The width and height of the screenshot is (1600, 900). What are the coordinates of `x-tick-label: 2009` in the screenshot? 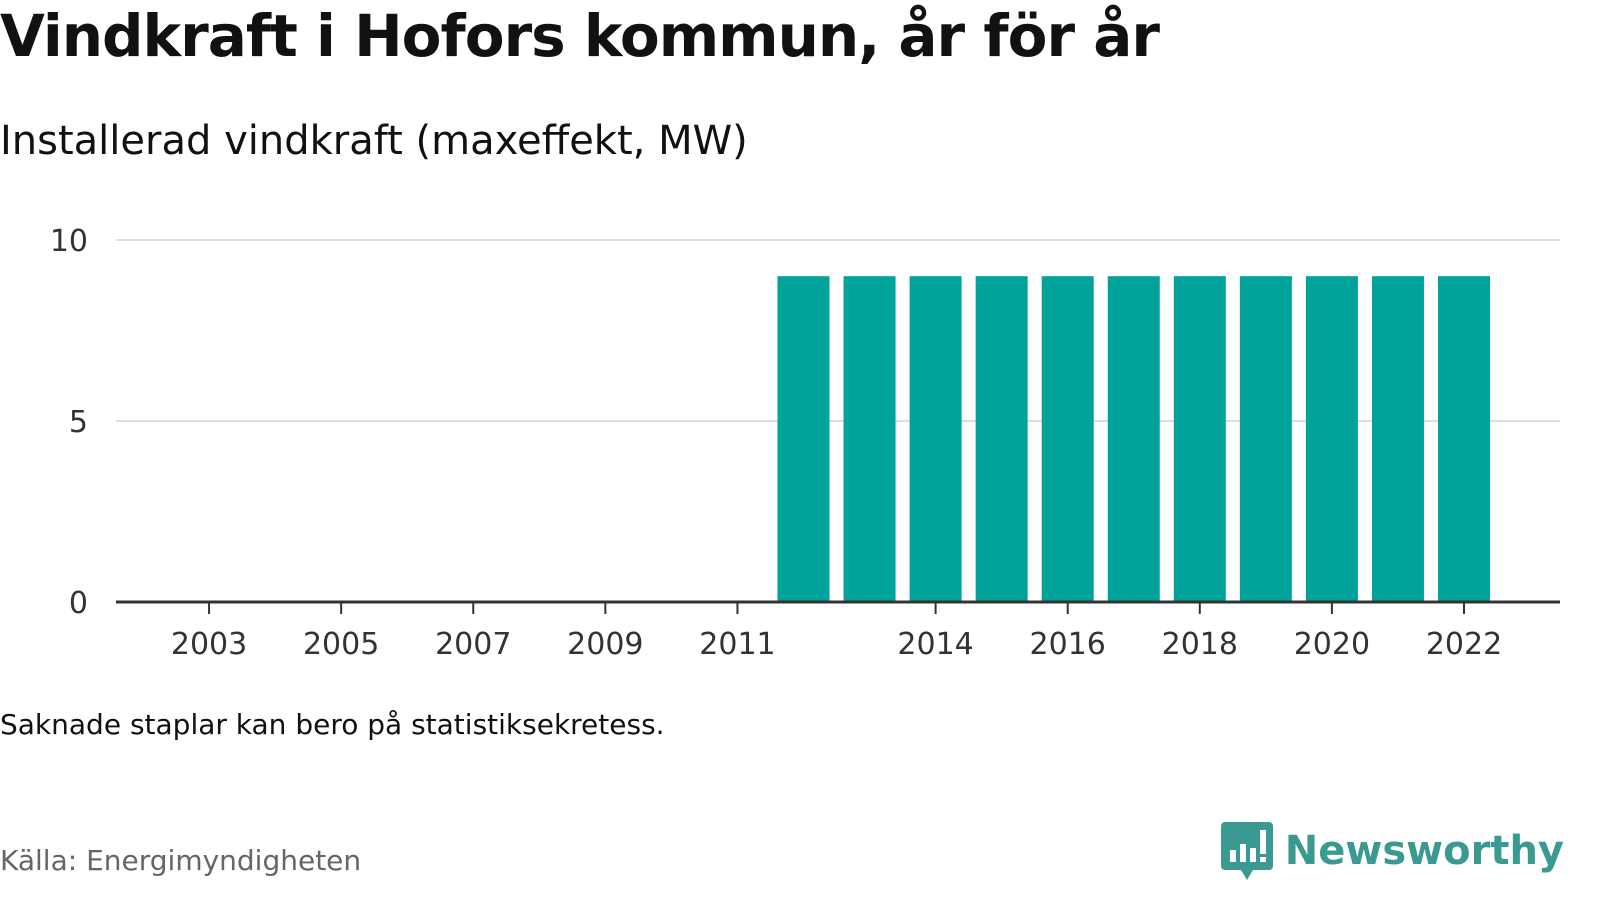 It's located at (605, 644).